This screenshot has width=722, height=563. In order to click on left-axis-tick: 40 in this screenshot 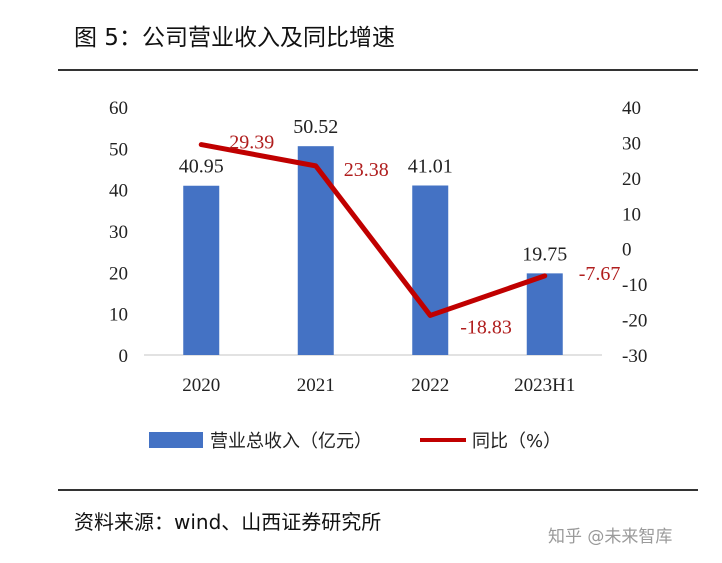, I will do `click(118, 191)`.